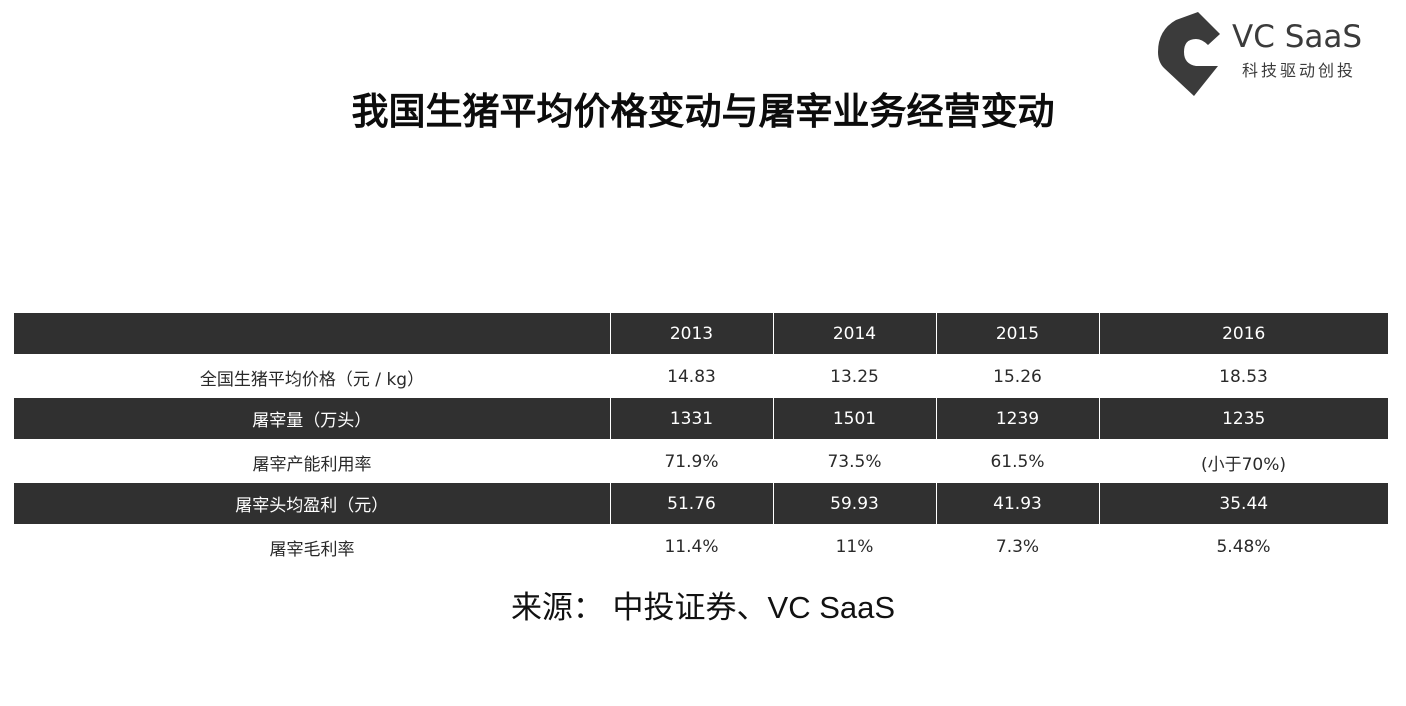  Describe the element at coordinates (312, 334) in the screenshot. I see `header-cell-empty` at that location.